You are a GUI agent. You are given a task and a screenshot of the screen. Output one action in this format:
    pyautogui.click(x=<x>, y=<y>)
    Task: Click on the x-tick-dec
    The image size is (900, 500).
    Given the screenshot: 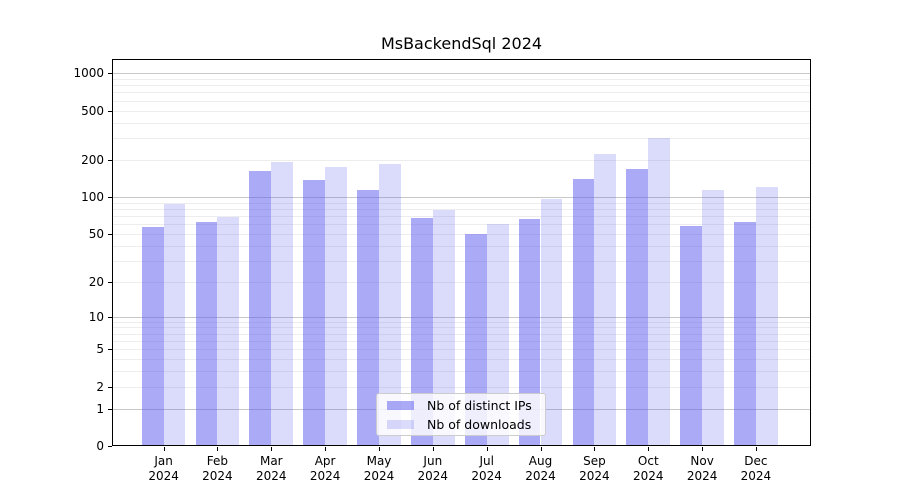 What is the action you would take?
    pyautogui.click(x=756, y=449)
    